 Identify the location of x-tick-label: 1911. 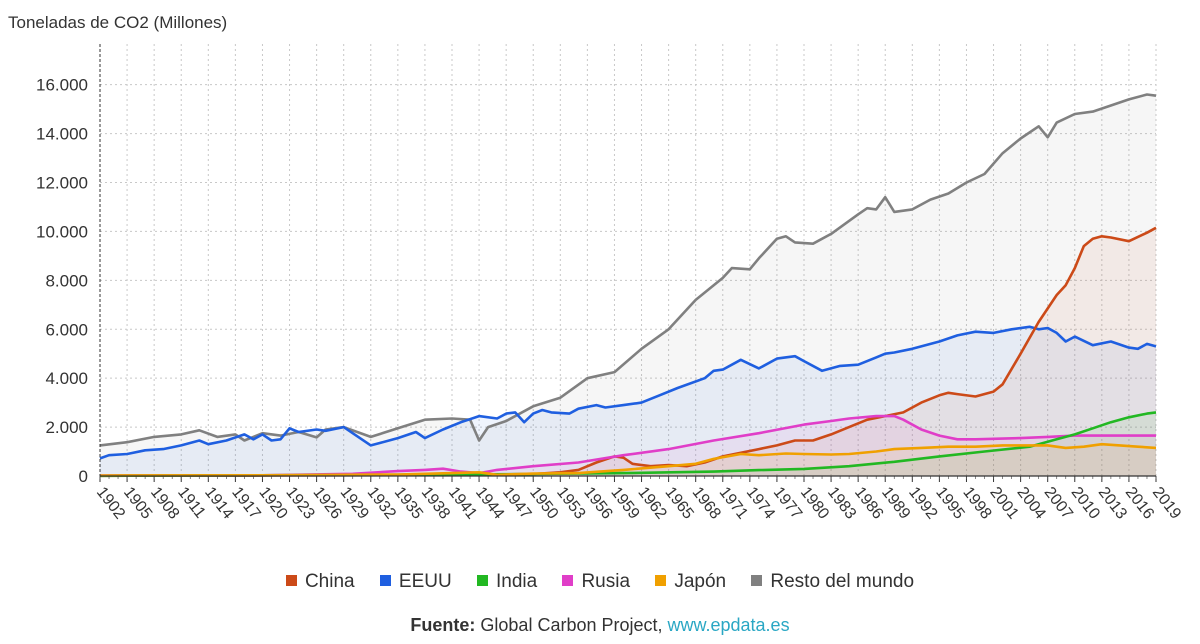
(191, 503).